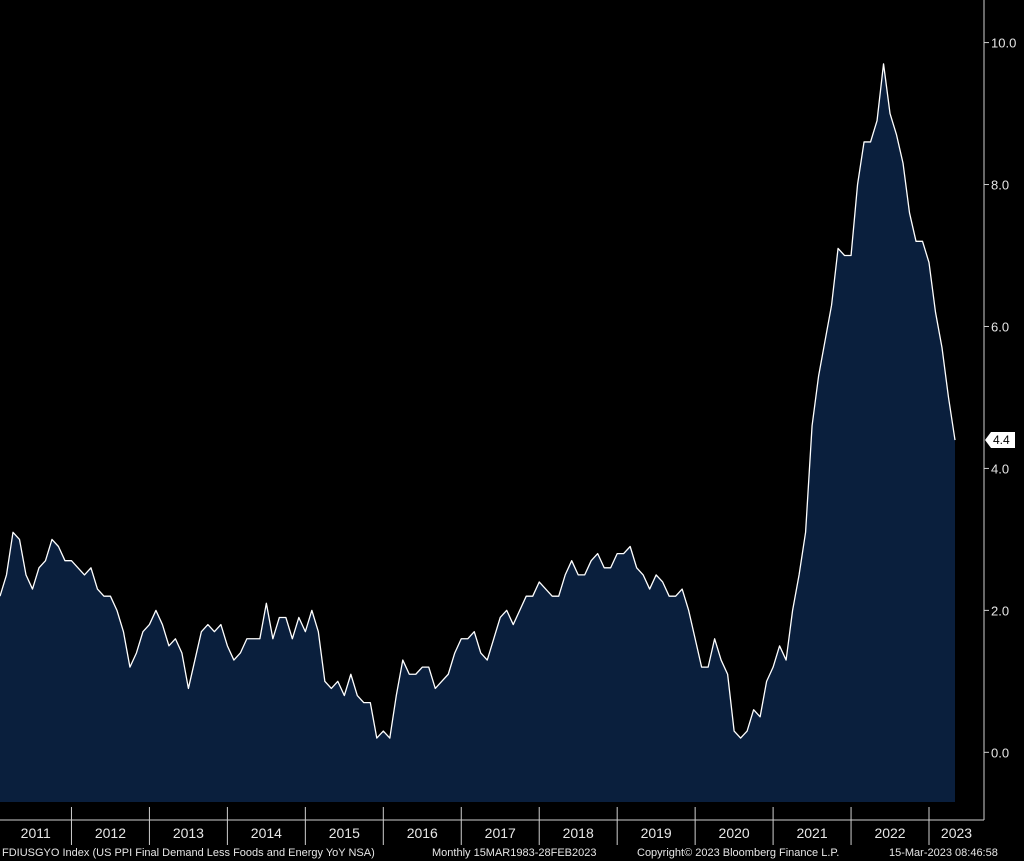 The height and width of the screenshot is (861, 1024). I want to click on x-tick-label: 2016, so click(422, 833).